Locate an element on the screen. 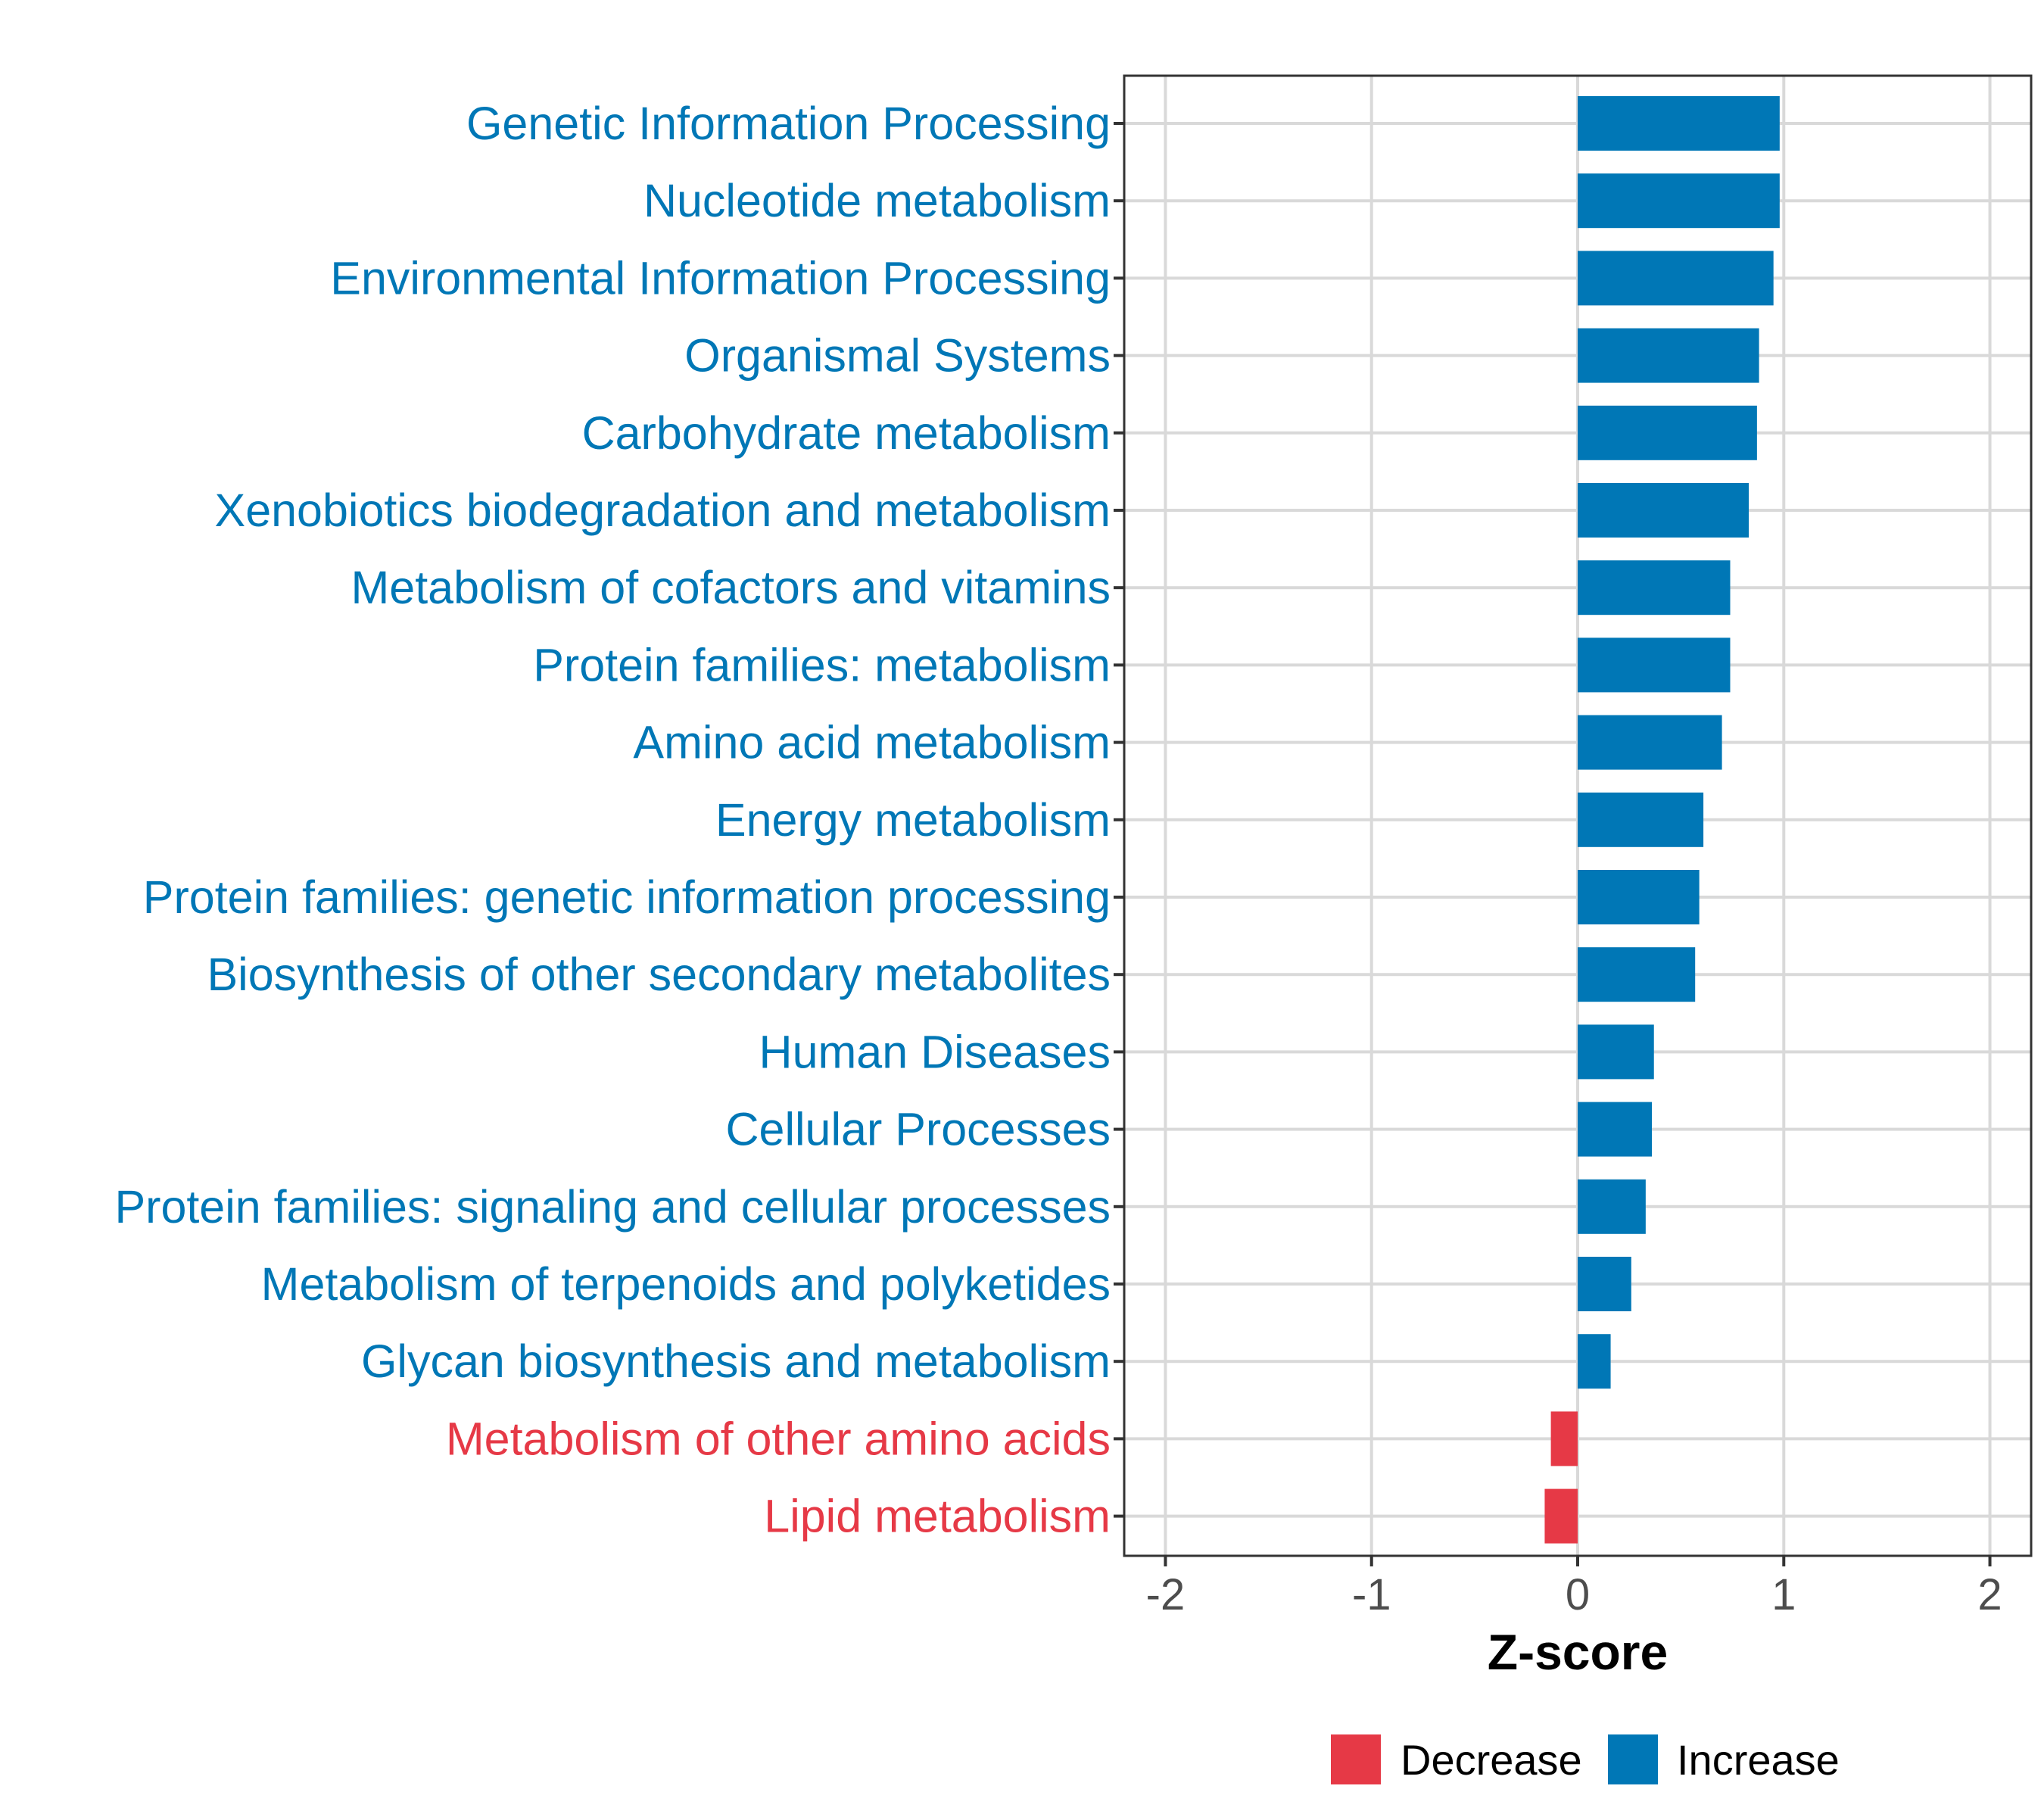 This screenshot has height=1817, width=2044. category-label: Carbohydrate metabolism is located at coordinates (846, 433).